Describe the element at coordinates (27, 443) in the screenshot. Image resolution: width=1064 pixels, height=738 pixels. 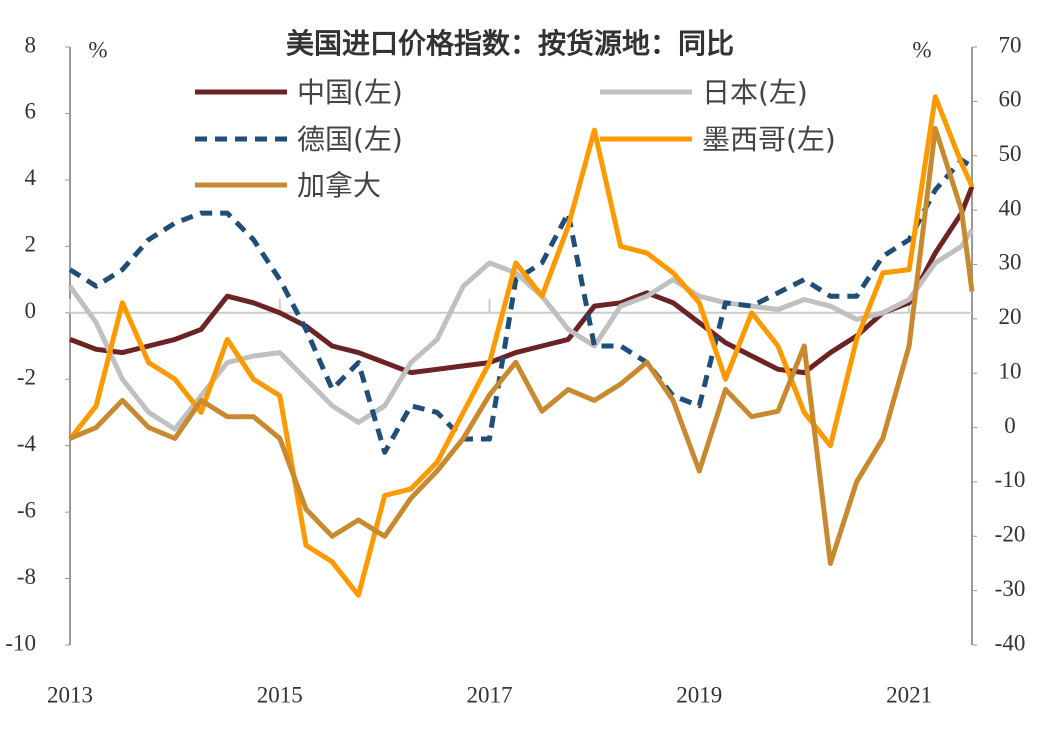
I see `y-tick-label: -4` at that location.